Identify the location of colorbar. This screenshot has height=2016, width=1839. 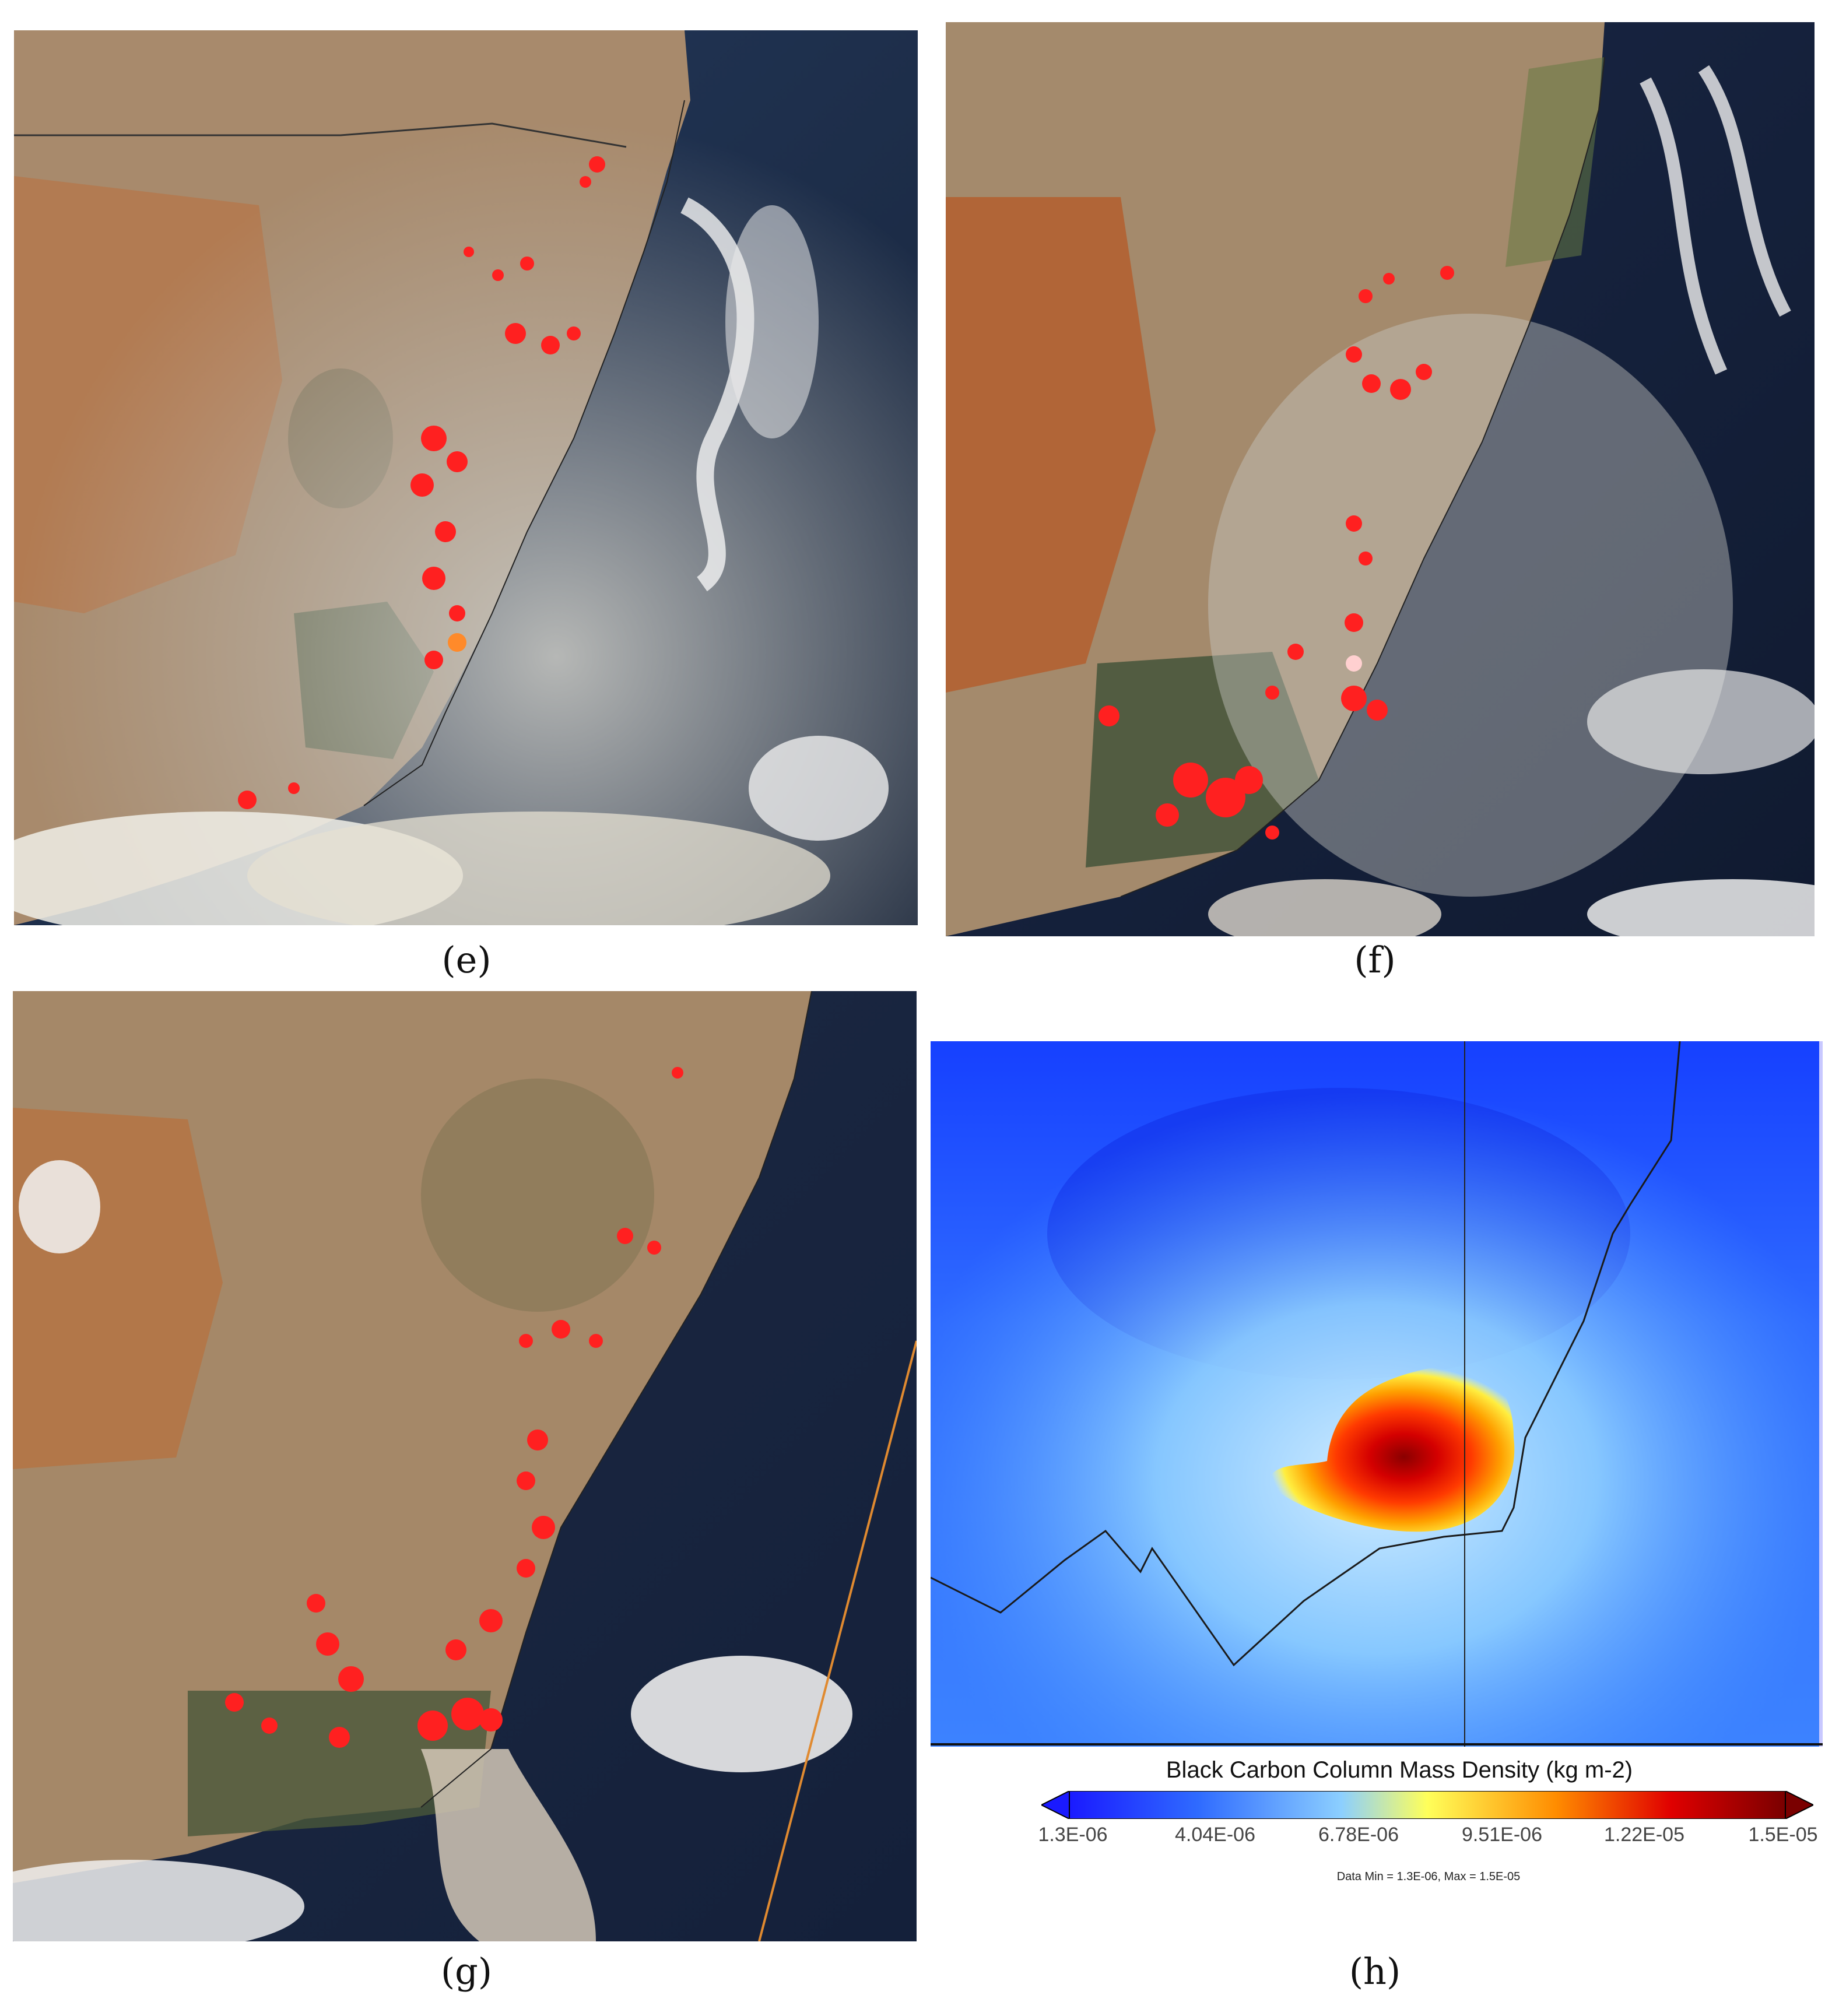
(1427, 1805).